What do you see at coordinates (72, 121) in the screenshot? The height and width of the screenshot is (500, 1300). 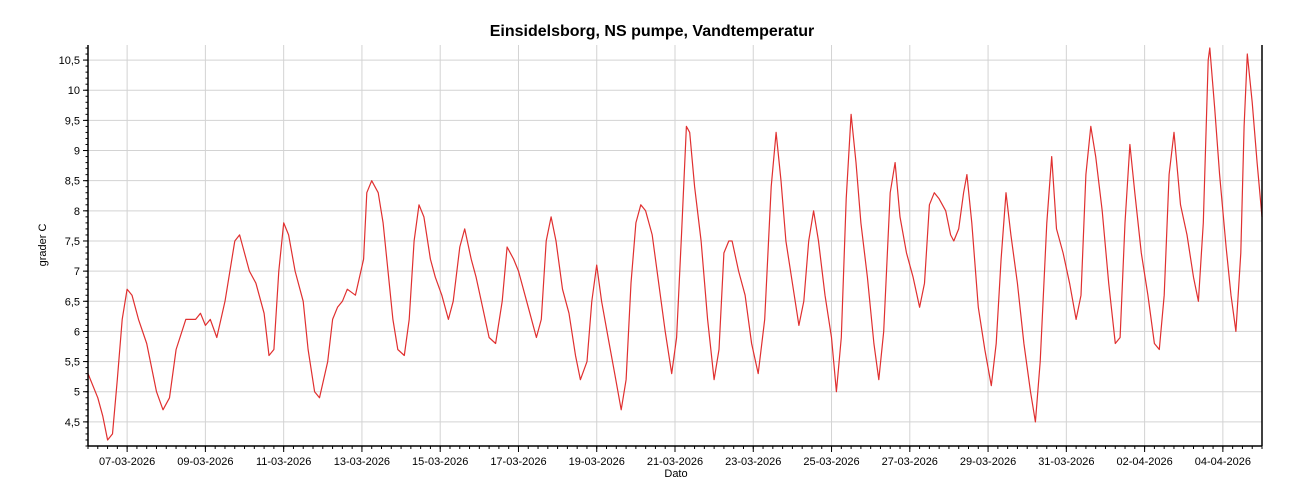 I see `y-tick-label: 9,5` at bounding box center [72, 121].